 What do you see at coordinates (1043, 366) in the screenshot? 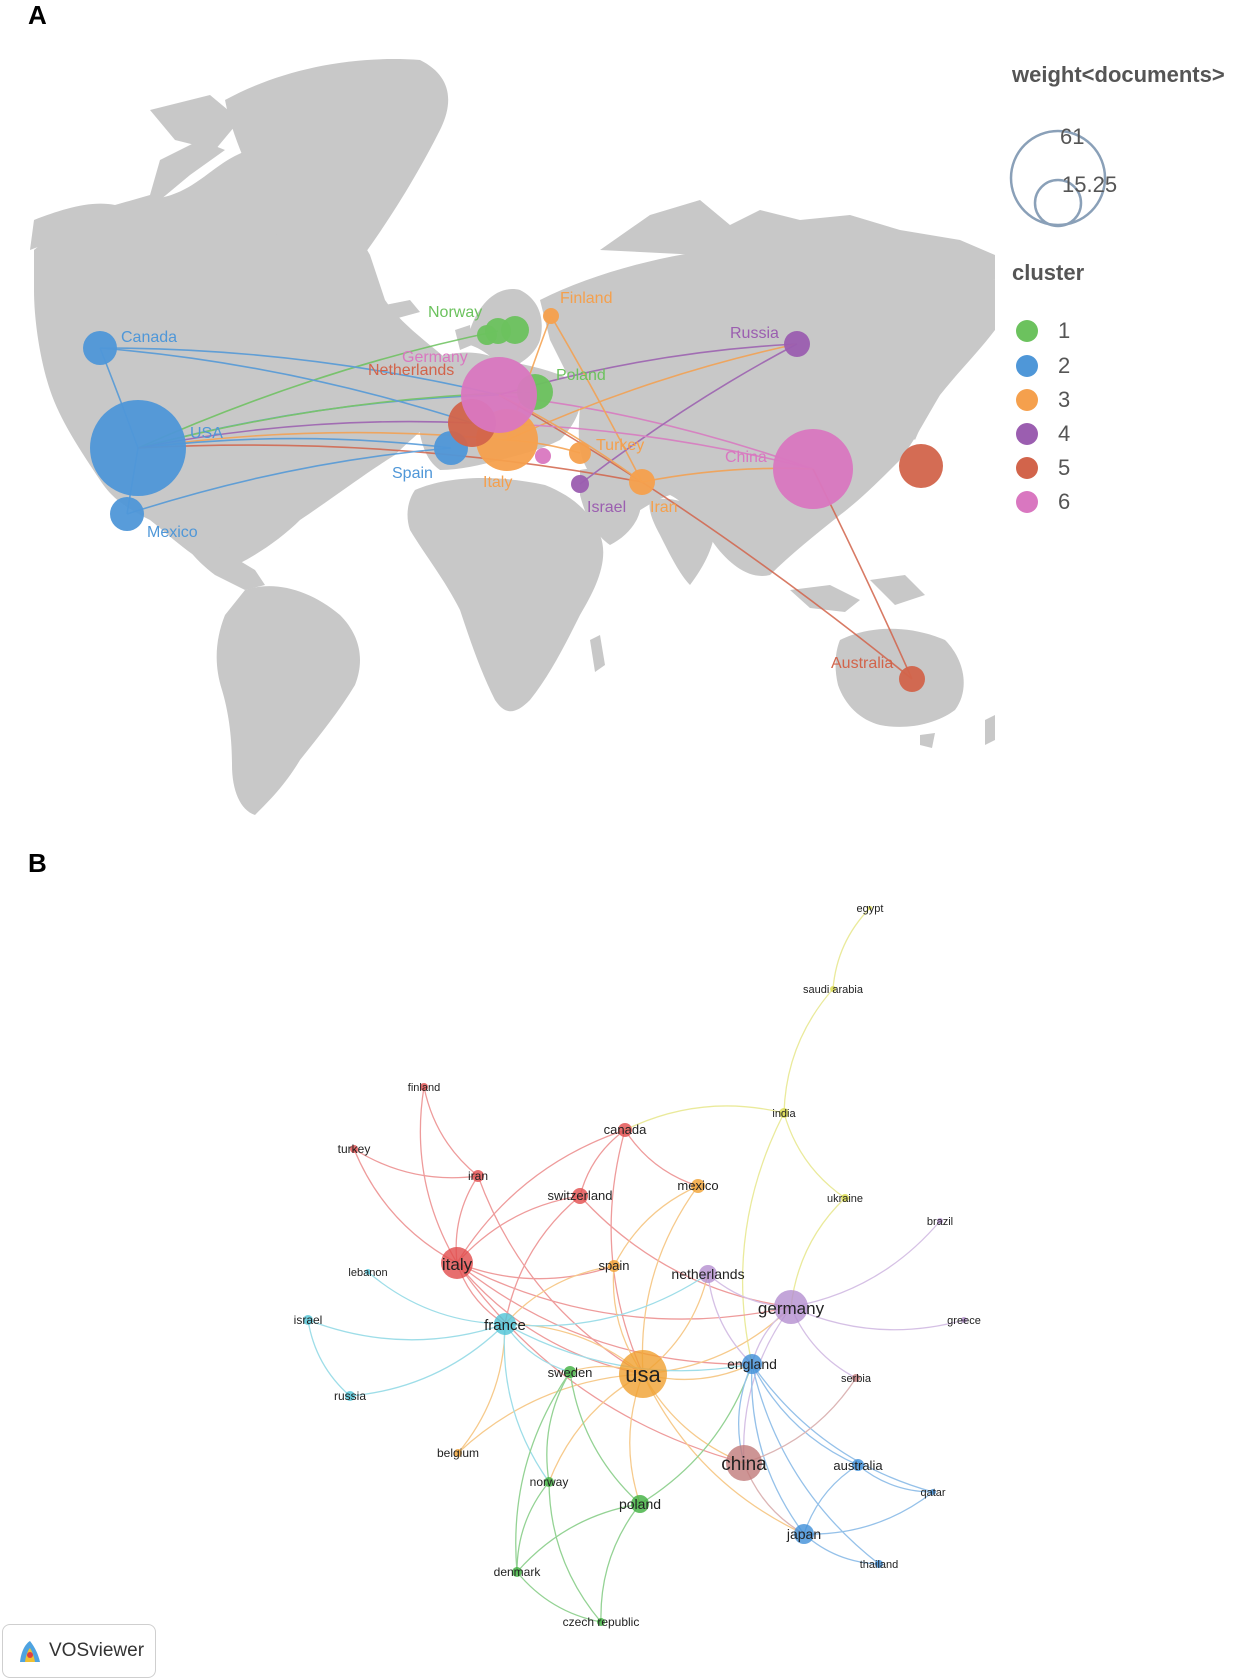
I see `legend-cluster-2: 2` at bounding box center [1043, 366].